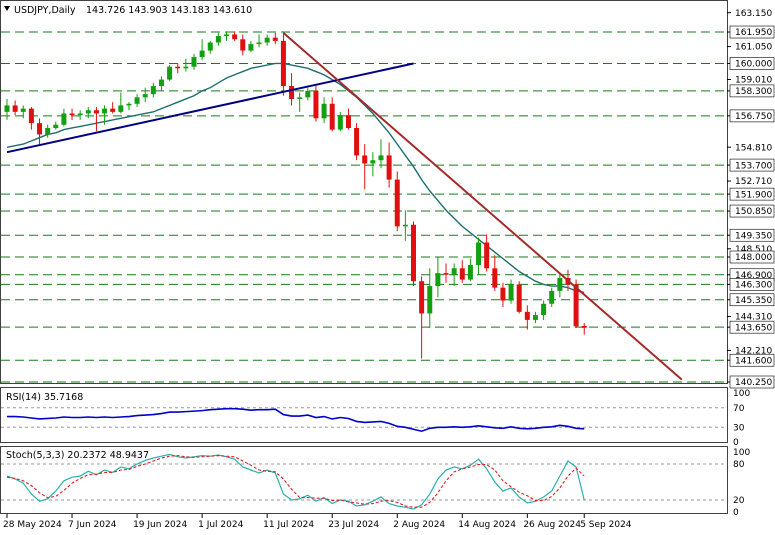  I want to click on price-tick-label: 163.150, so click(753, 14).